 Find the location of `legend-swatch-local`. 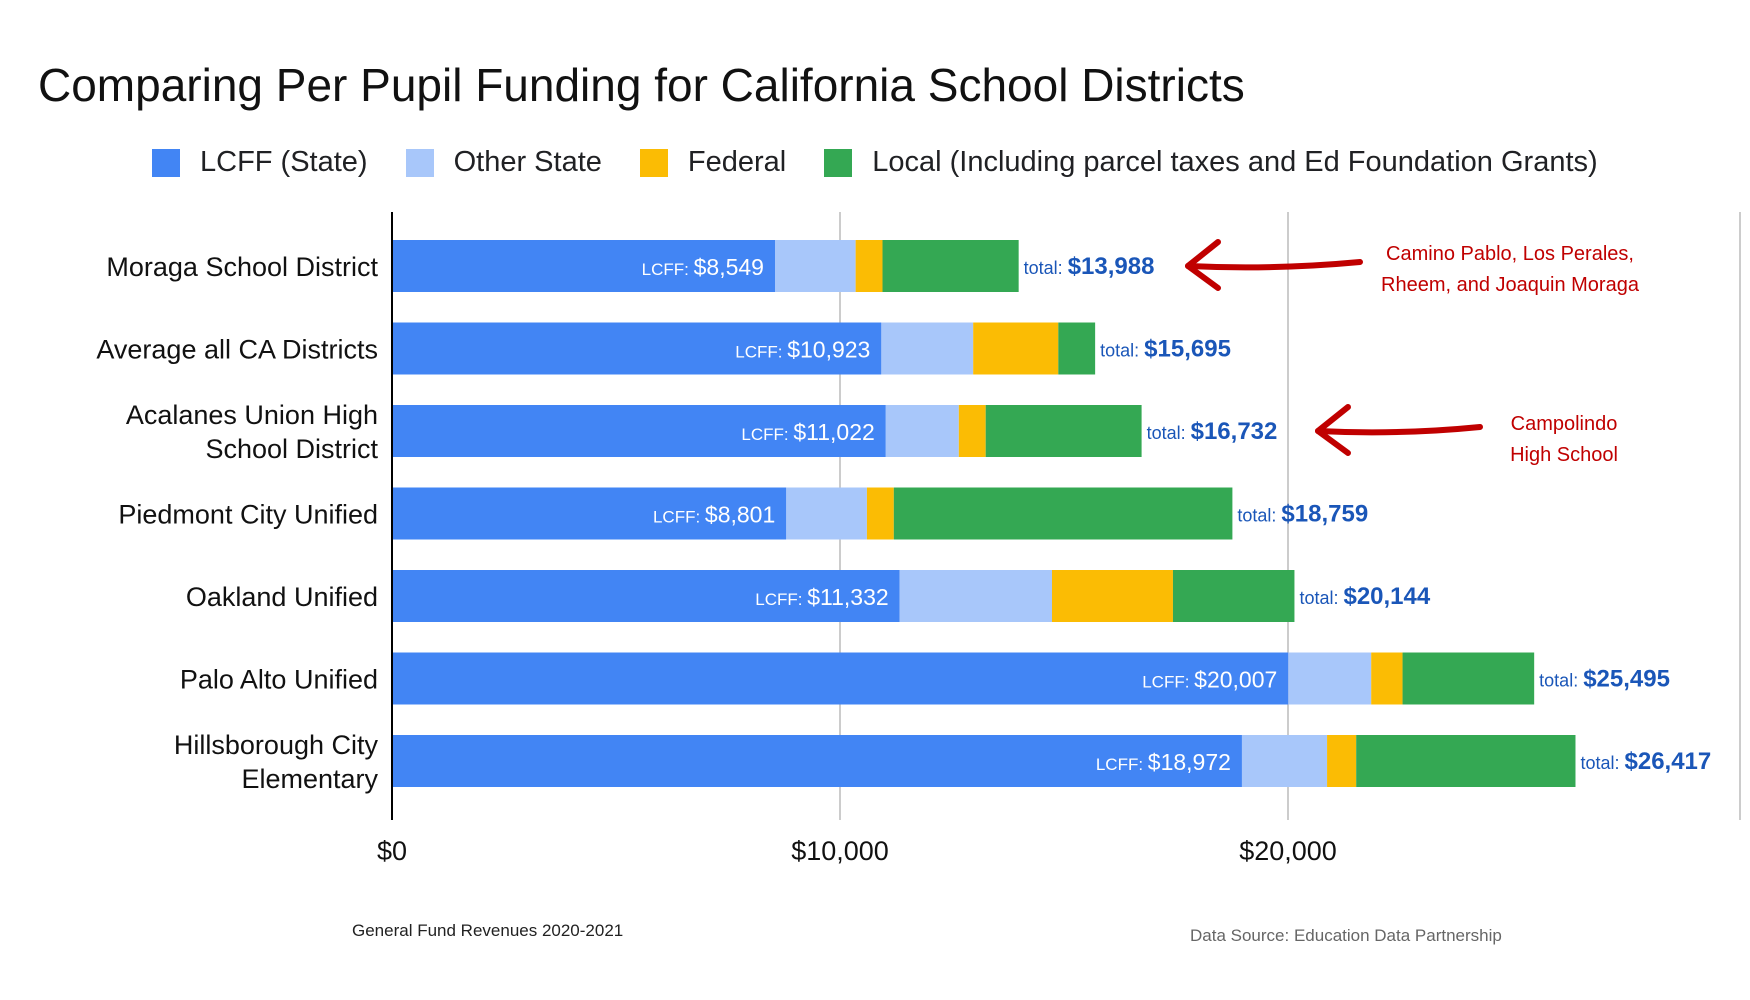

legend-swatch-local is located at coordinates (838, 162).